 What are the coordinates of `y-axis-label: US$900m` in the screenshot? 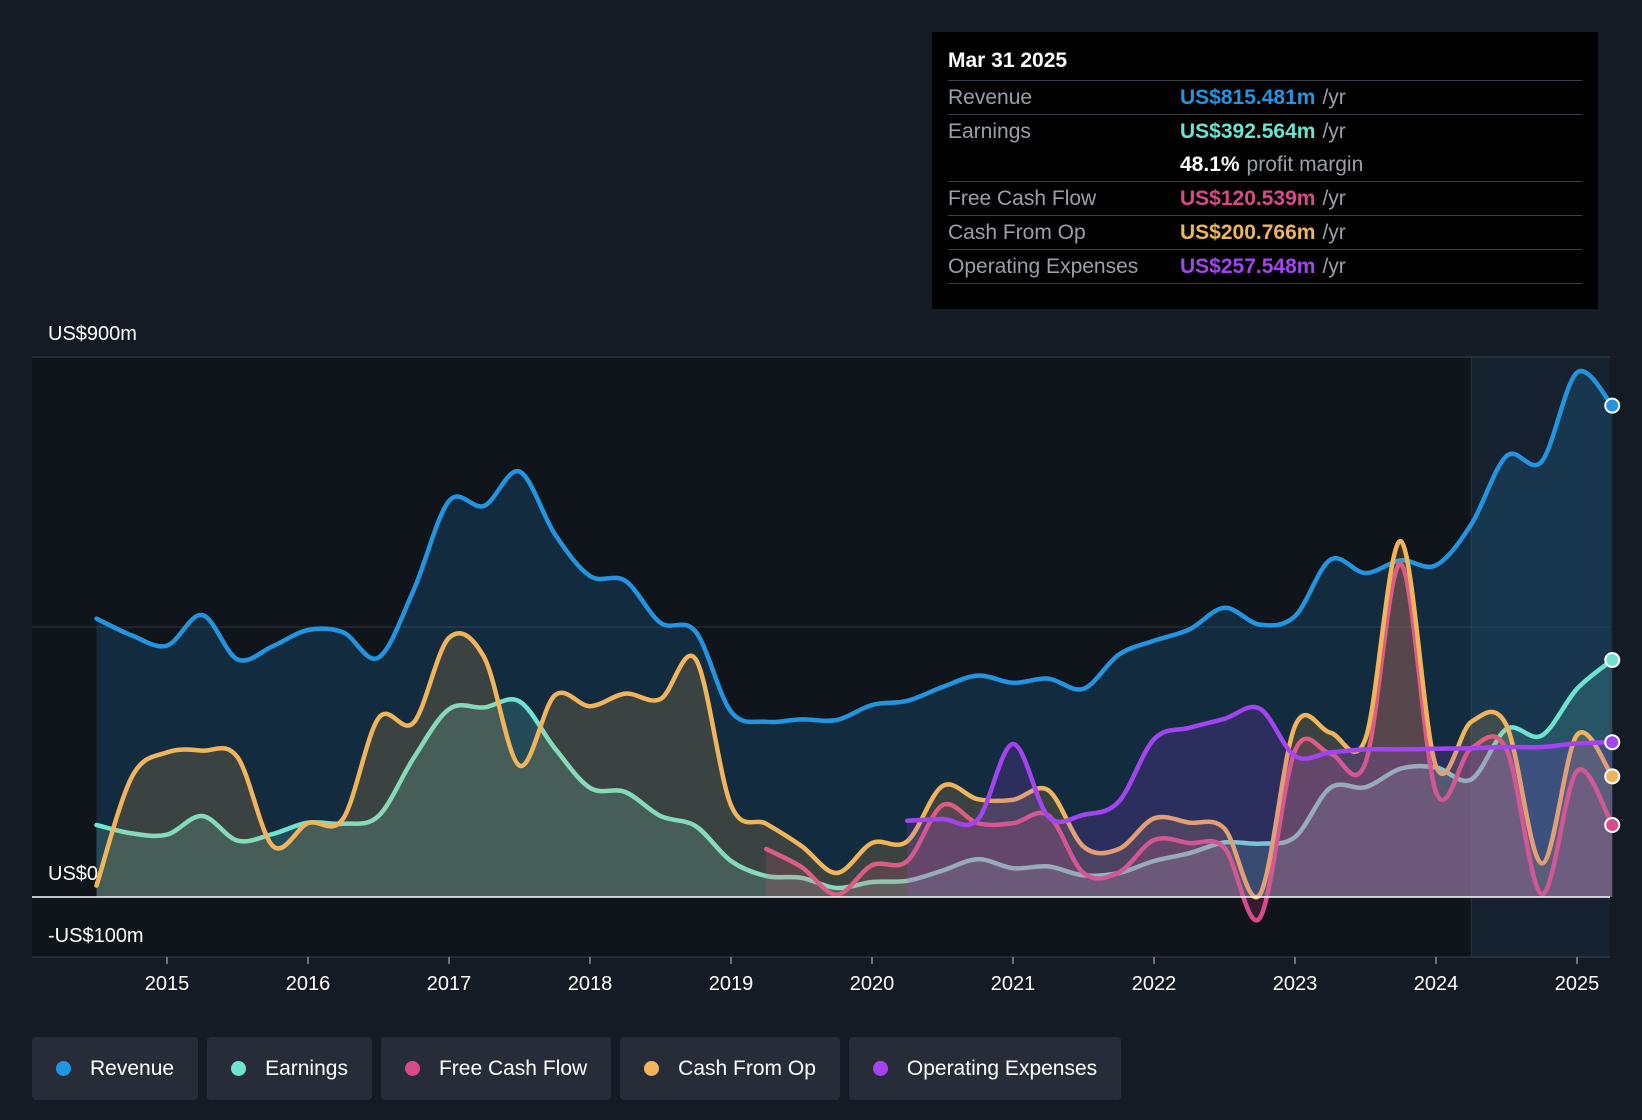 It's located at (92, 334).